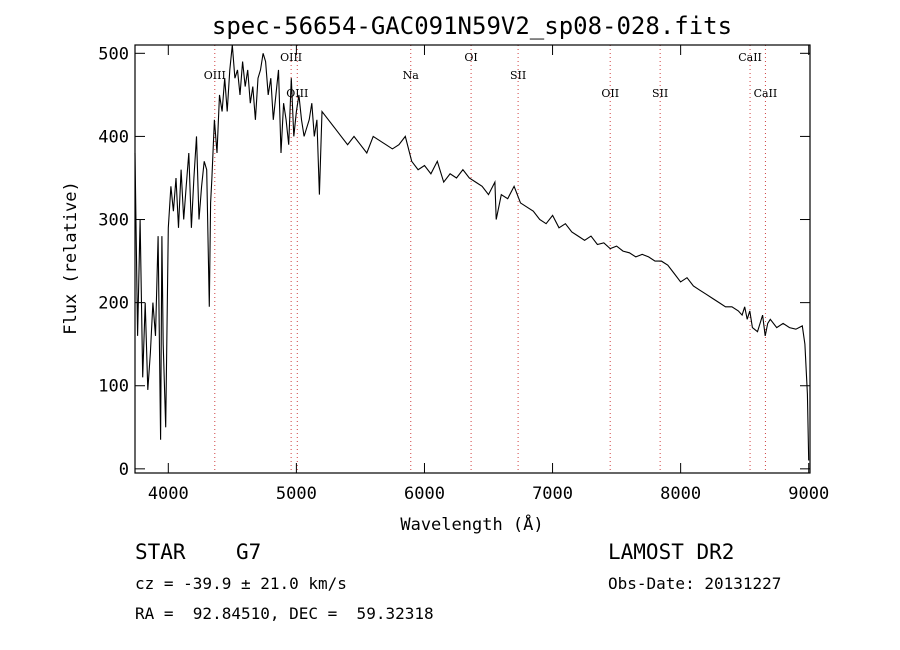 The width and height of the screenshot is (900, 650). I want to click on x-tick-label: 4000, so click(168, 494).